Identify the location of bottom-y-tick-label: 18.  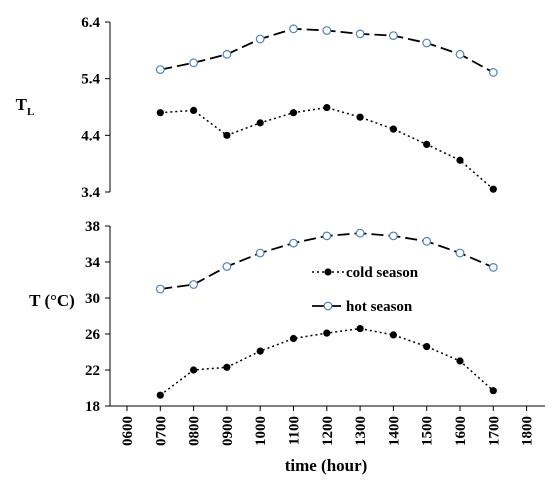
(92, 407).